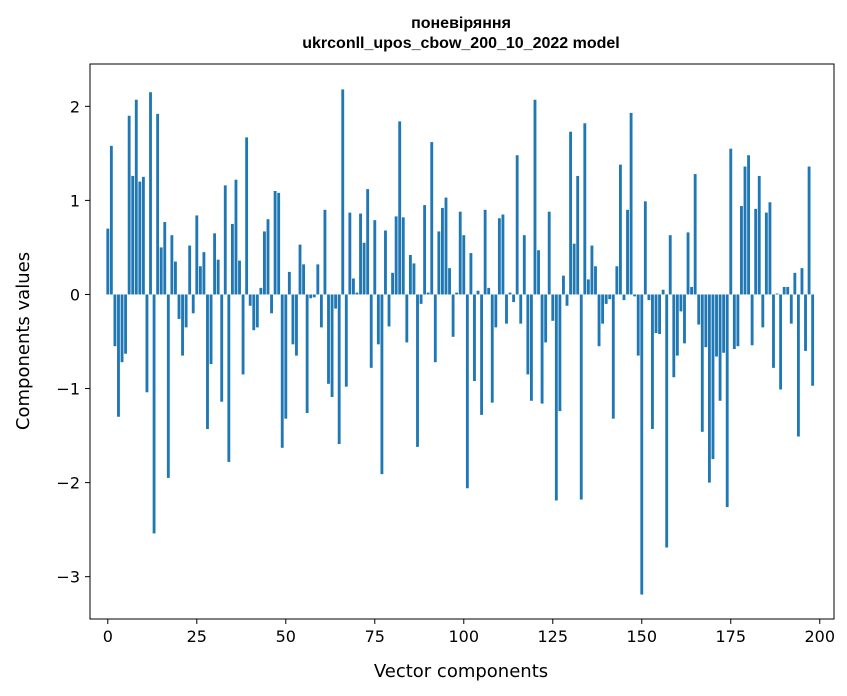 Image resolution: width=847 pixels, height=696 pixels. What do you see at coordinates (469, 632) in the screenshot?
I see `x-axis: 0 25 50 75 100 125 150 175 200` at bounding box center [469, 632].